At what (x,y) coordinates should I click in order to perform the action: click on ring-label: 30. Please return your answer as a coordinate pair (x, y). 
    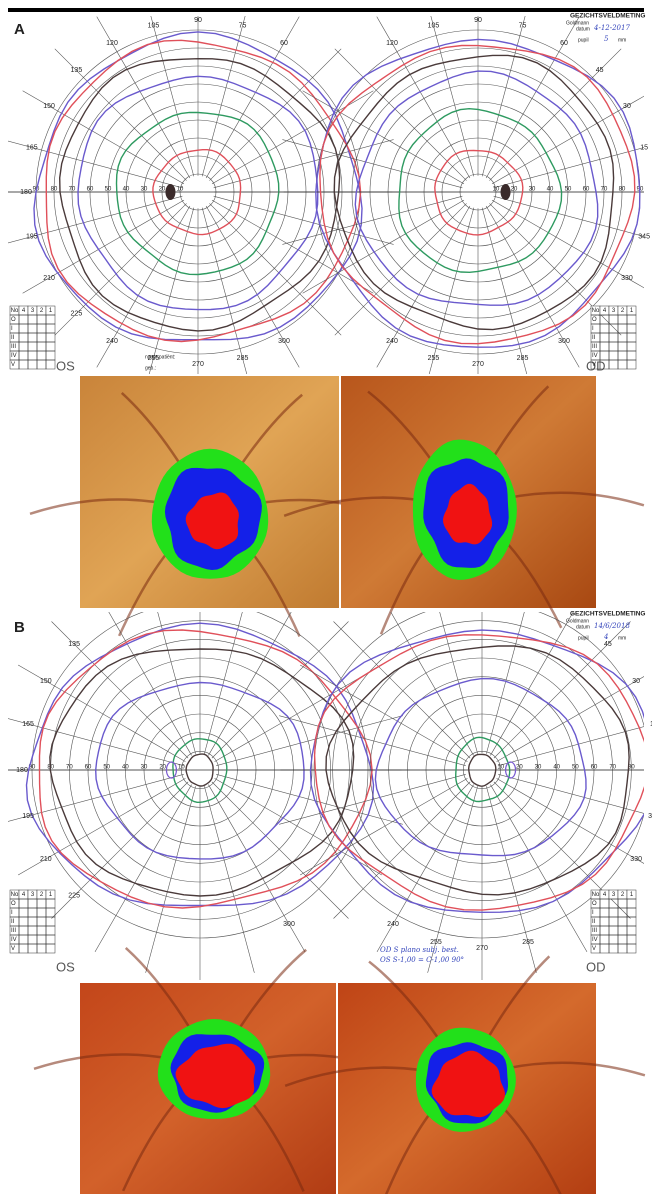
    Looking at the image, I should click on (144, 768).